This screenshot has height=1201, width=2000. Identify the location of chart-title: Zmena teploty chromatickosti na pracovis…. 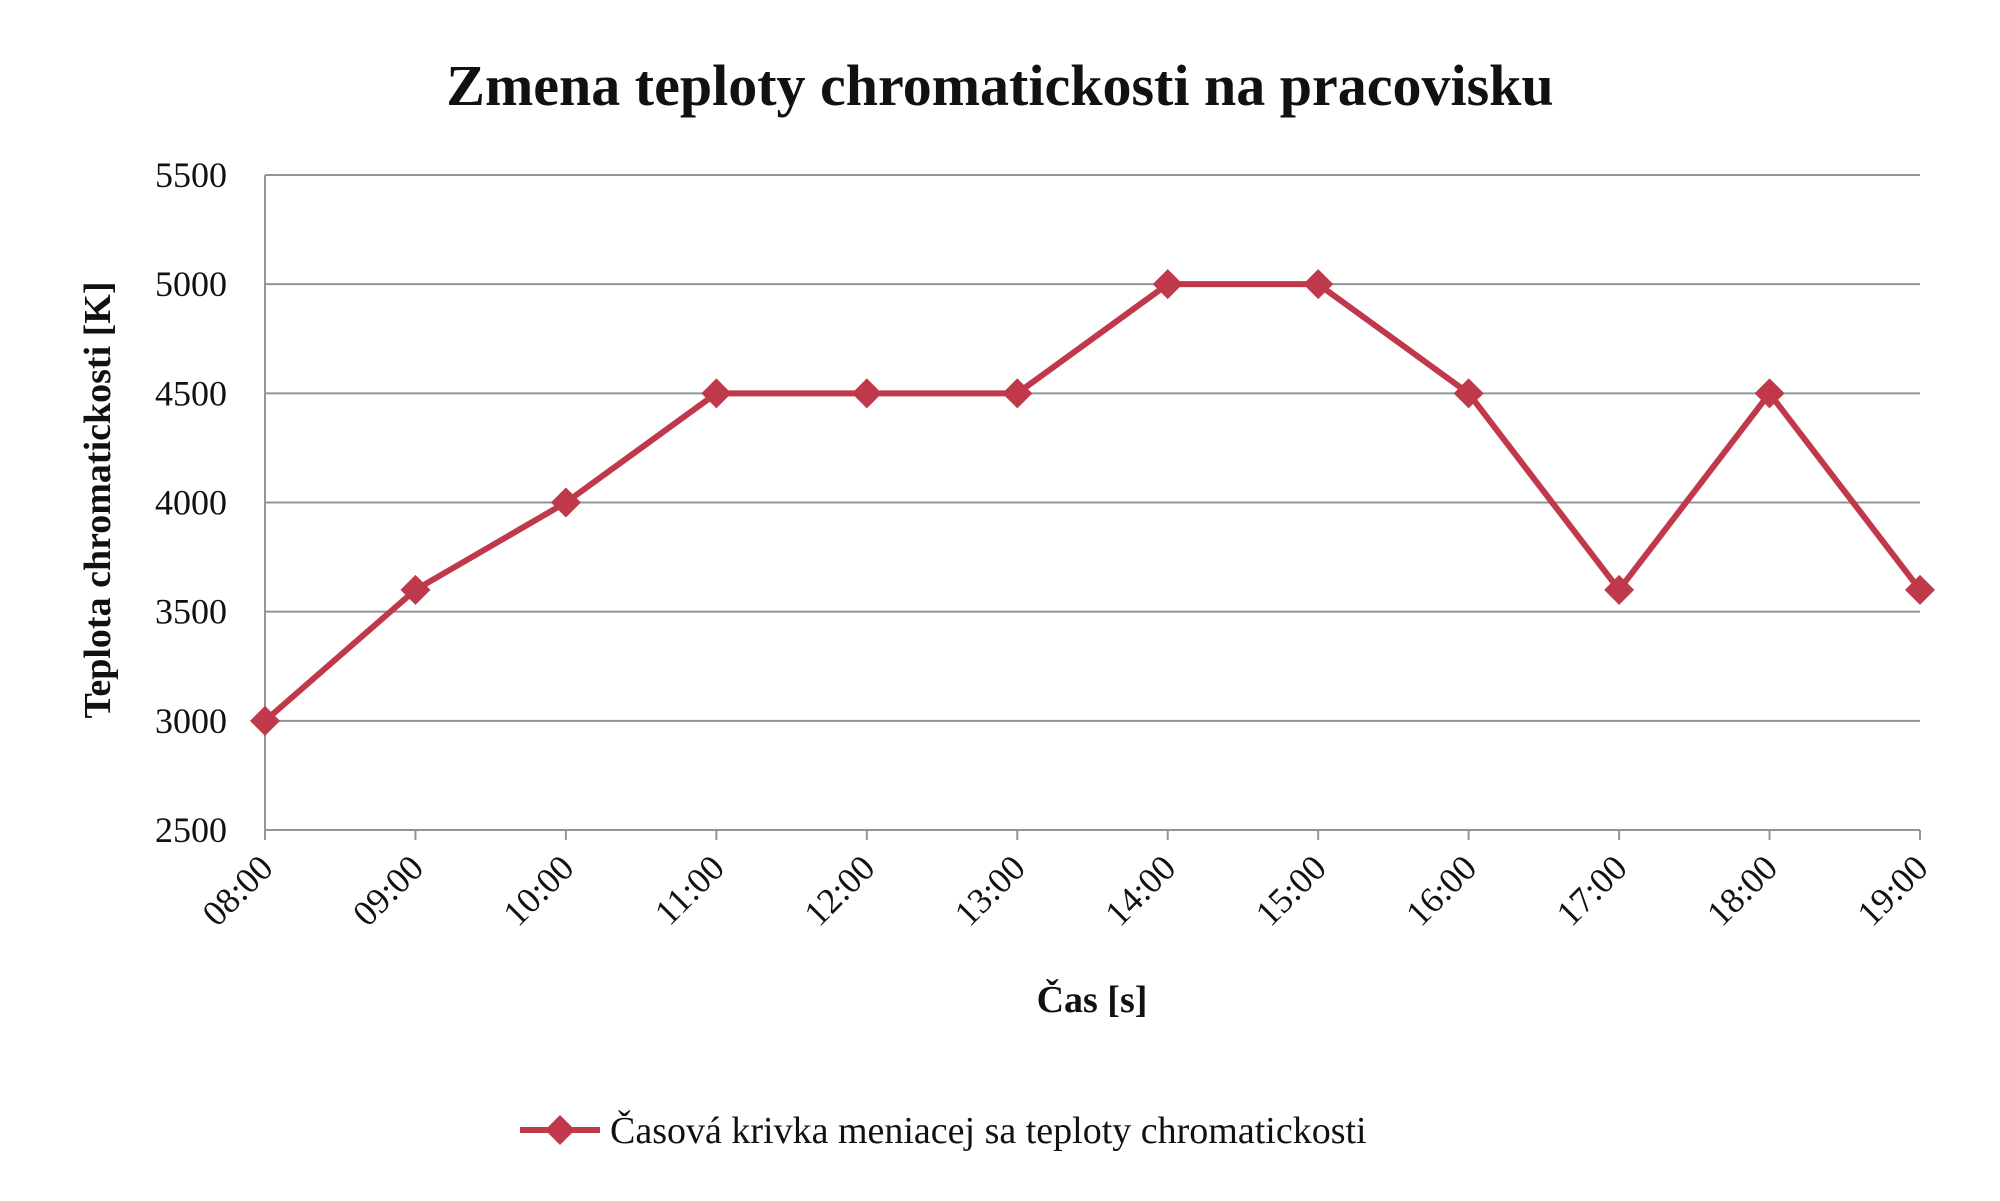
(999, 85).